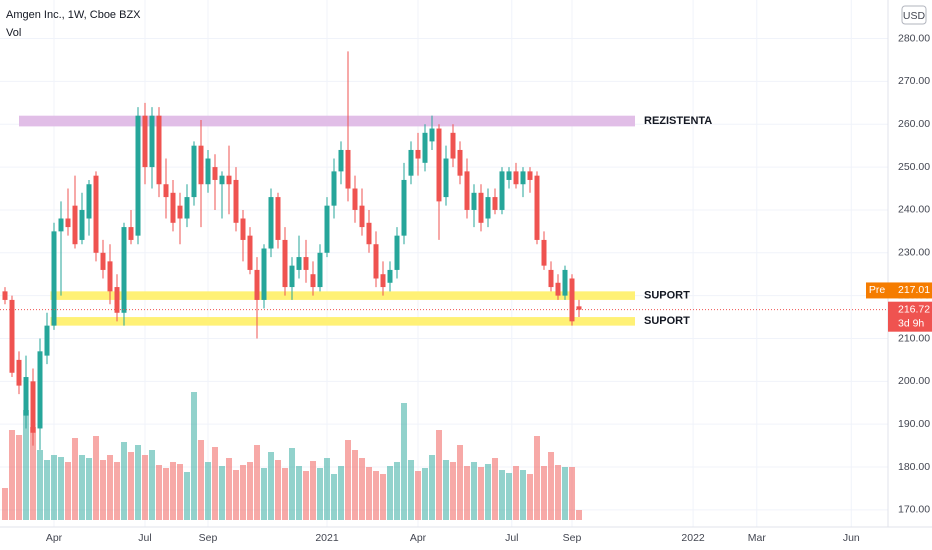 This screenshot has width=932, height=550. What do you see at coordinates (13, 33) in the screenshot?
I see `volume-label: Vol` at bounding box center [13, 33].